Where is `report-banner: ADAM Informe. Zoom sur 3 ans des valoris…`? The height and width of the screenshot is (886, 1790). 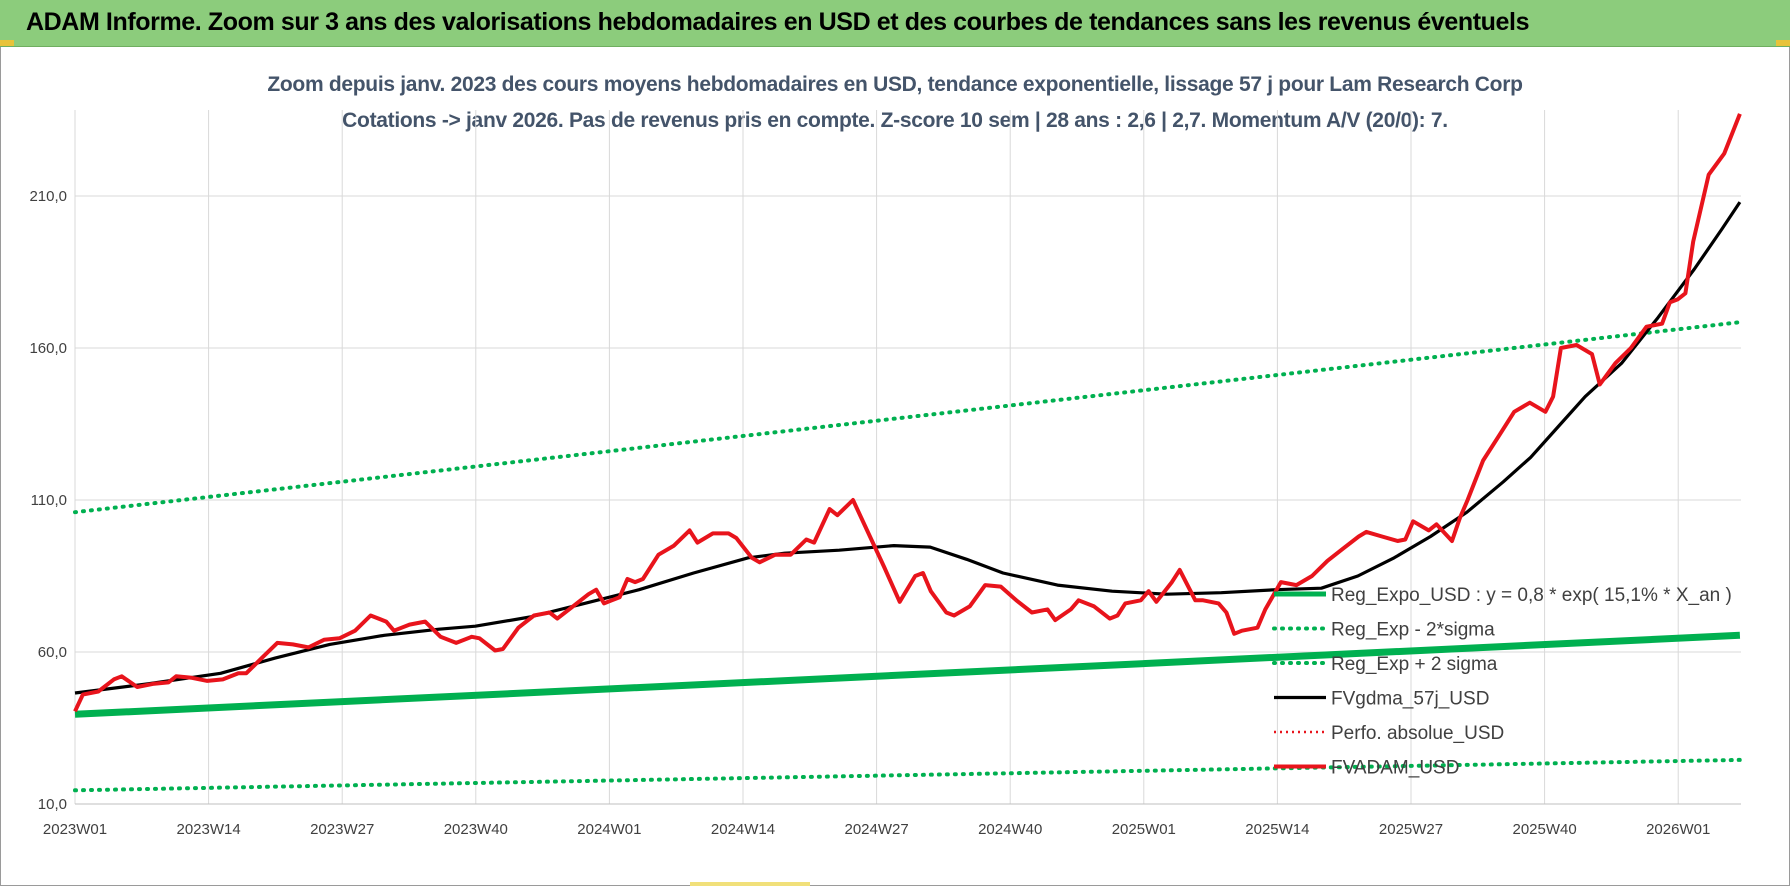
report-banner: ADAM Informe. Zoom sur 3 ans des valoris… is located at coordinates (895, 23).